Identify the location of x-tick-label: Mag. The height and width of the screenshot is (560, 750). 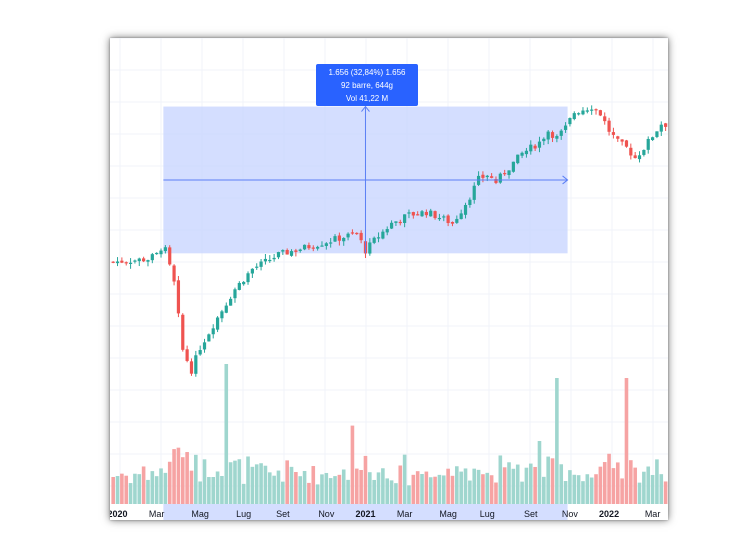
(448, 514).